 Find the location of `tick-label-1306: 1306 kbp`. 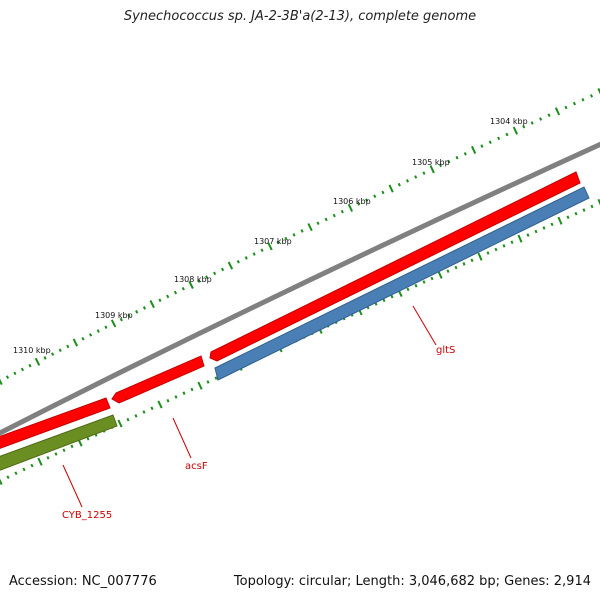

tick-label-1306: 1306 kbp is located at coordinates (352, 201).